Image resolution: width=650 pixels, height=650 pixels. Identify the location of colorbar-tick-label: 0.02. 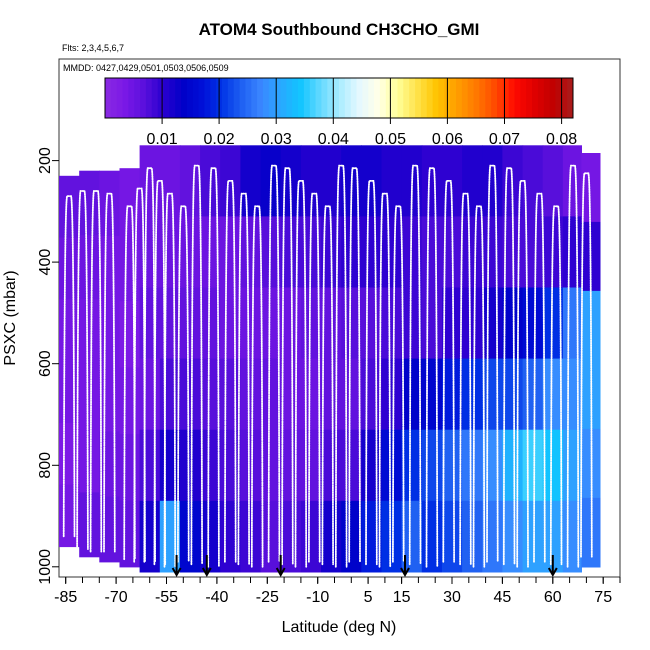
(219, 139).